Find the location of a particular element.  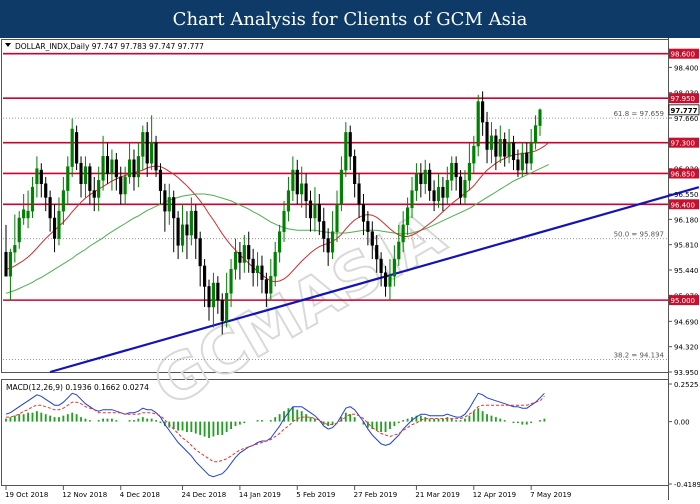

x-tick-label: 14 Jan 2019 is located at coordinates (260, 495).